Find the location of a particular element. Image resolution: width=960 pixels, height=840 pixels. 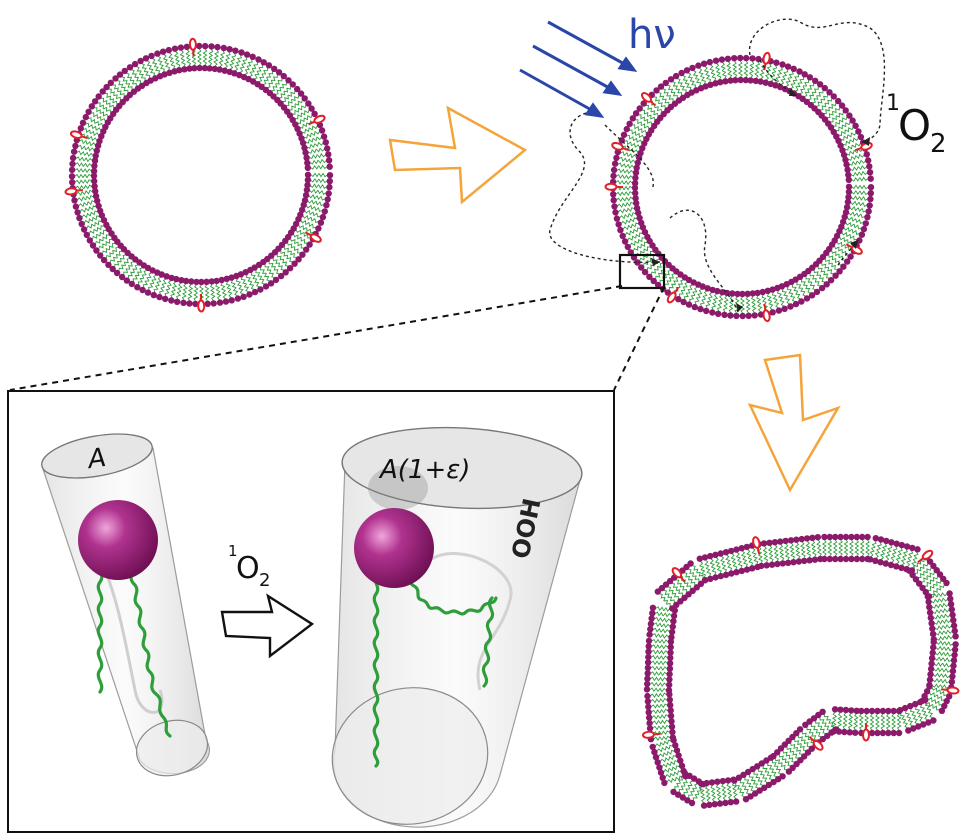

zoom-connector-lines is located at coordinates (337, 338).